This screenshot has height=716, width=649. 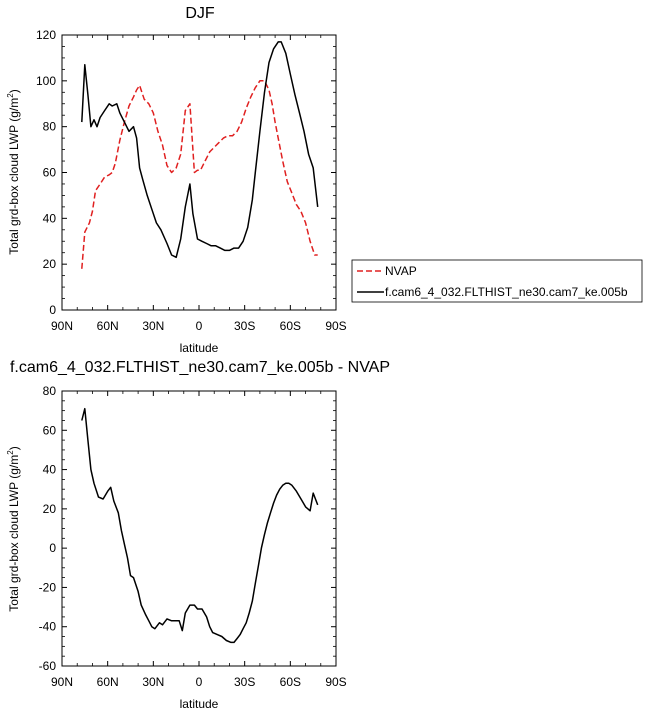 I want to click on top-y-tick-label: 0, so click(x=52, y=310).